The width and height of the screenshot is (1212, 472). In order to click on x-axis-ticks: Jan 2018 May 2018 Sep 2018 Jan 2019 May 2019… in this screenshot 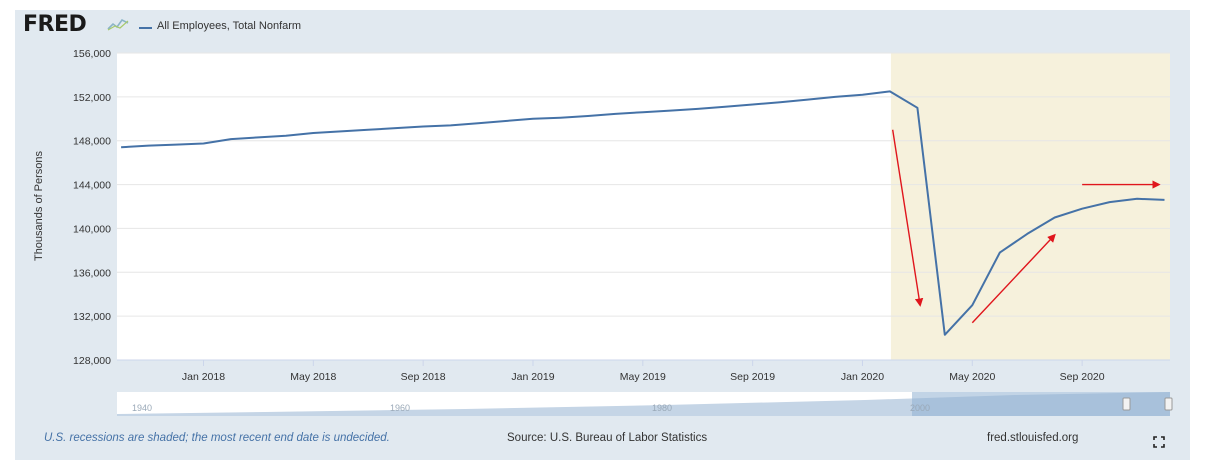, I will do `click(643, 371)`.